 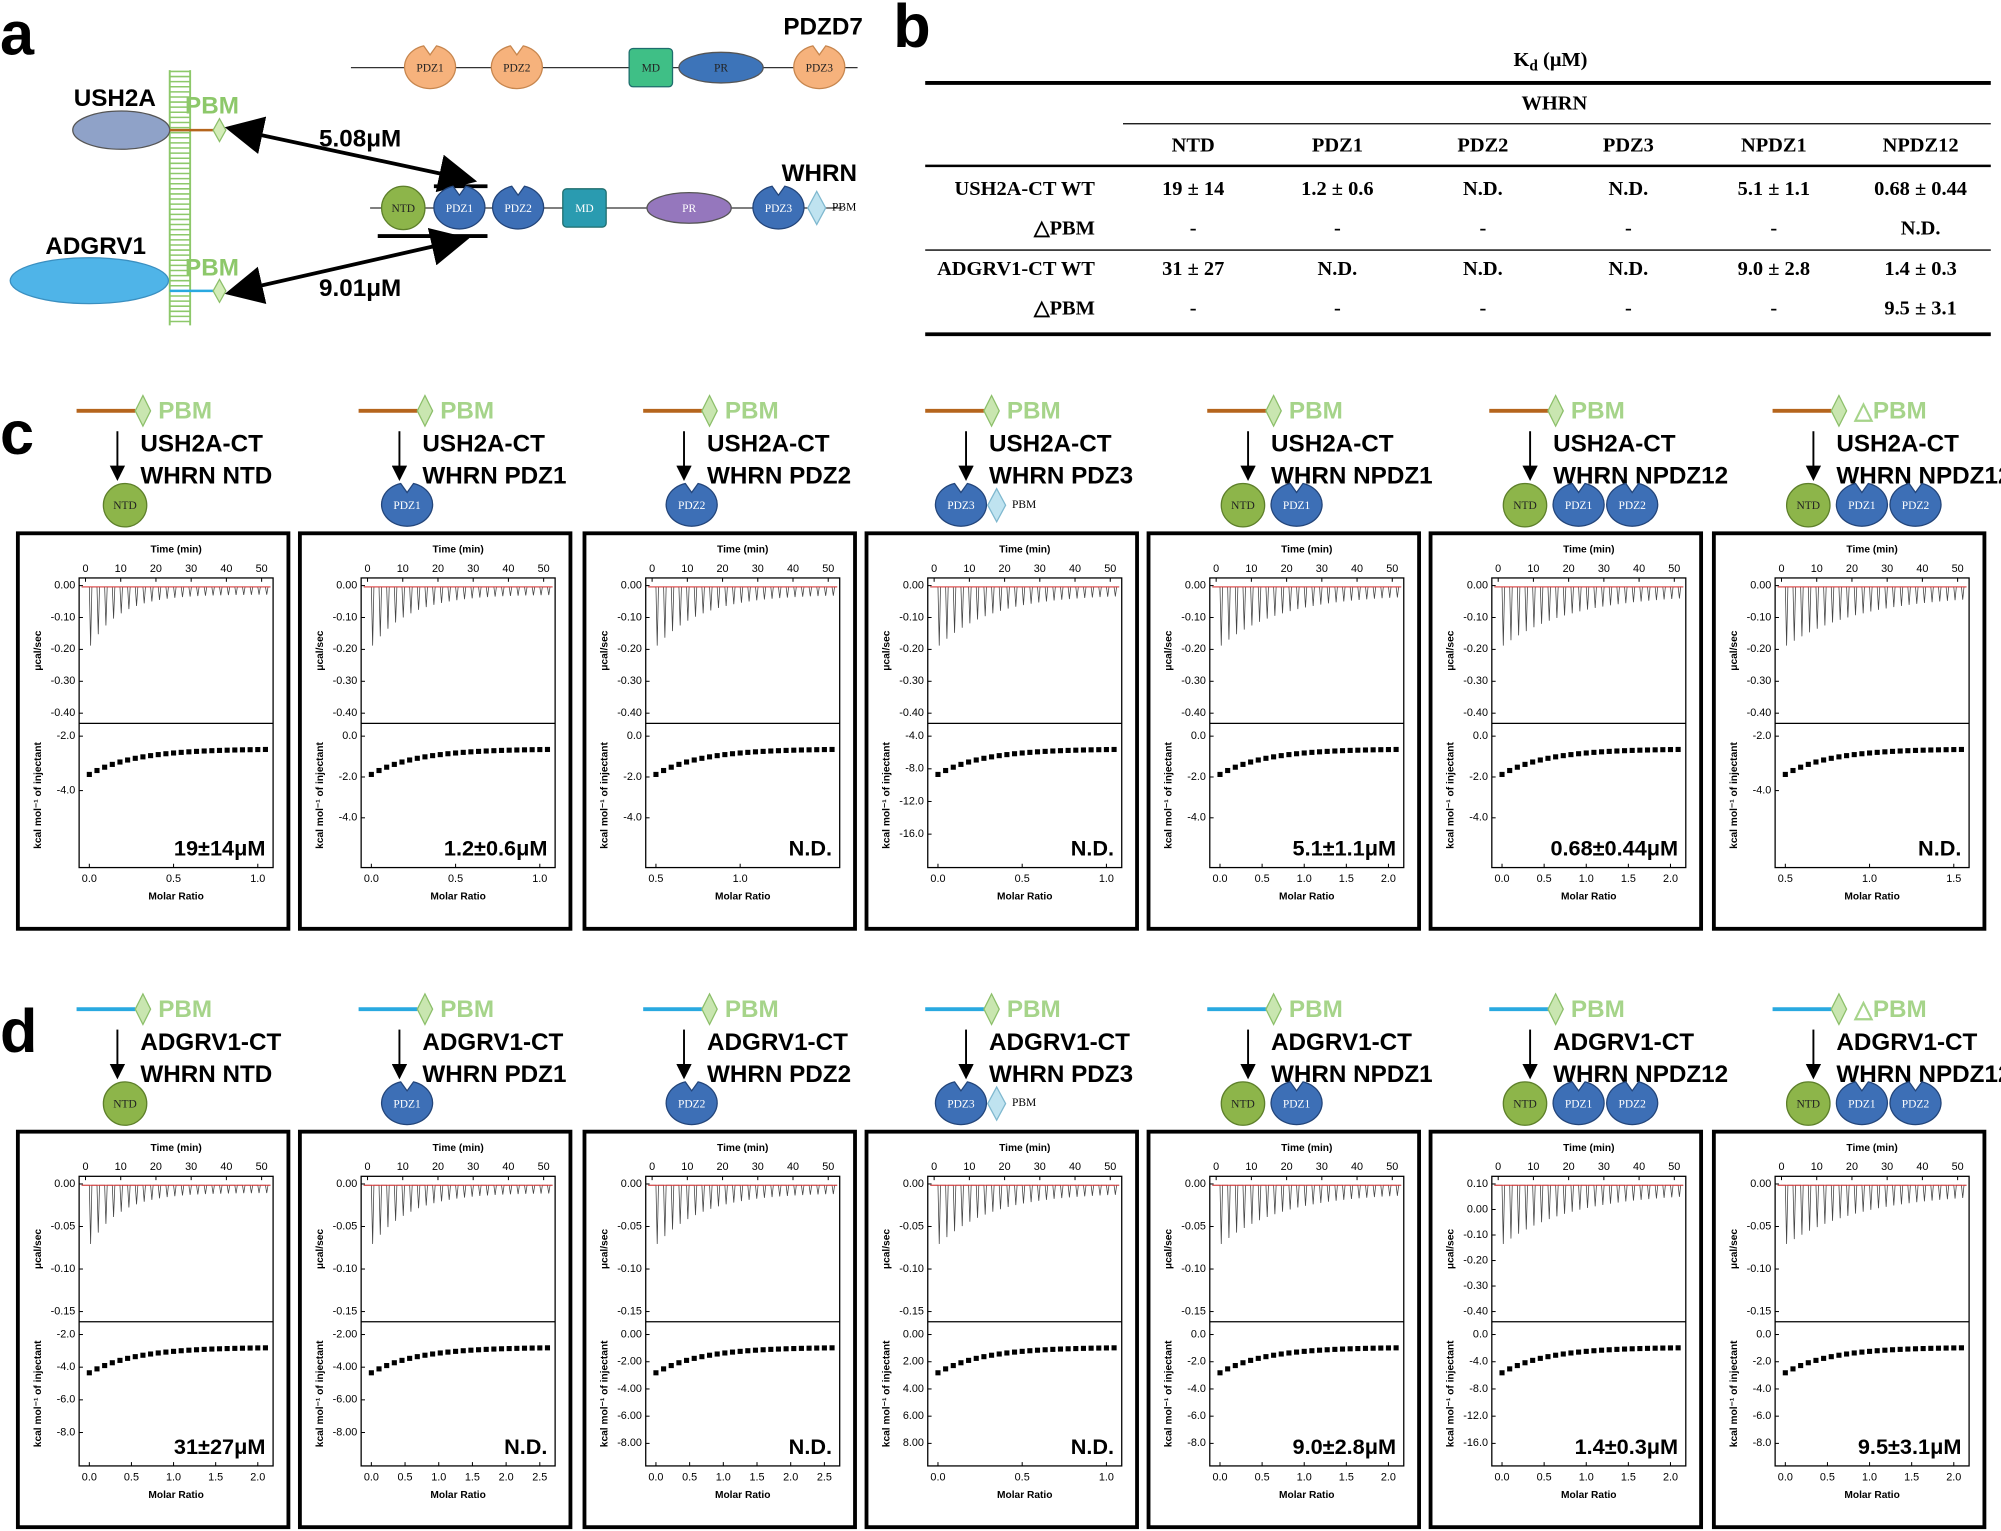 I want to click on column-header: NPDZ12, so click(x=1921, y=145).